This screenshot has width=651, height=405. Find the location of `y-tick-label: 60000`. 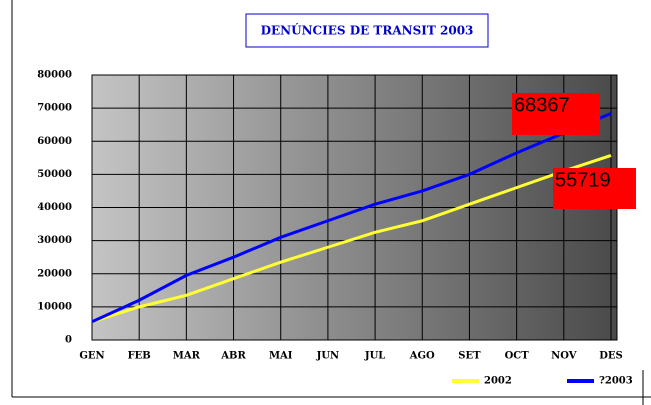

y-tick-label: 60000 is located at coordinates (54, 141).